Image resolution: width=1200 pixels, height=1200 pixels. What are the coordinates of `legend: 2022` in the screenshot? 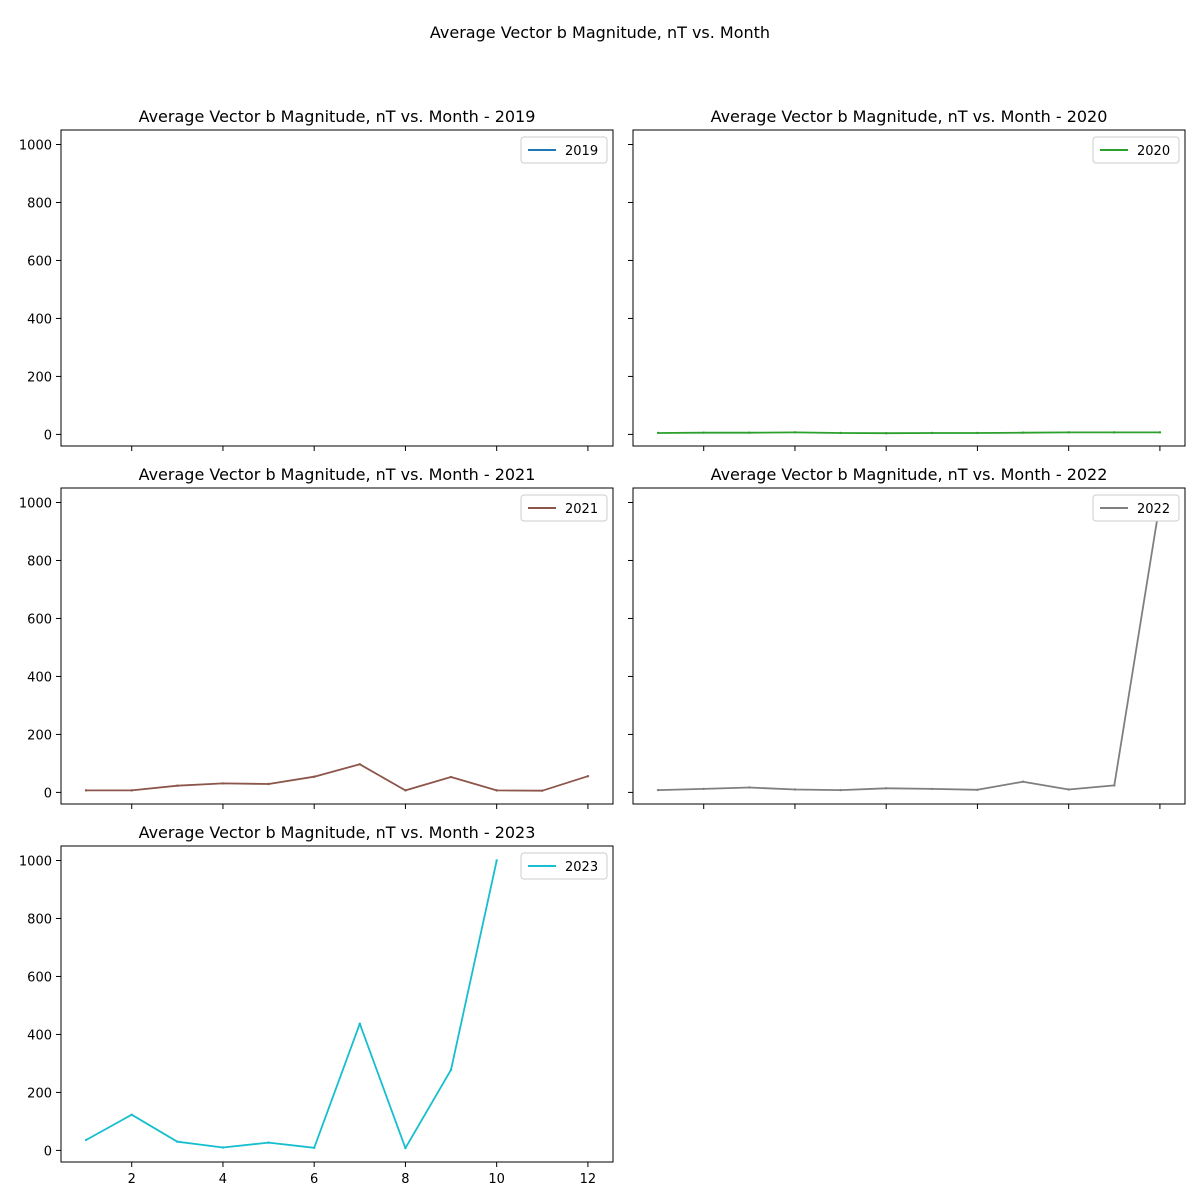 It's located at (1136, 508).